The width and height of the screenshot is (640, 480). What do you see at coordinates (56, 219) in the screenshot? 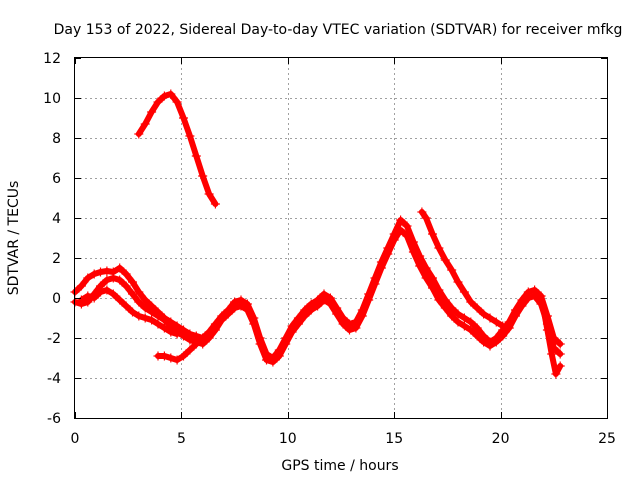
I see `y-tick-label: 4` at bounding box center [56, 219].